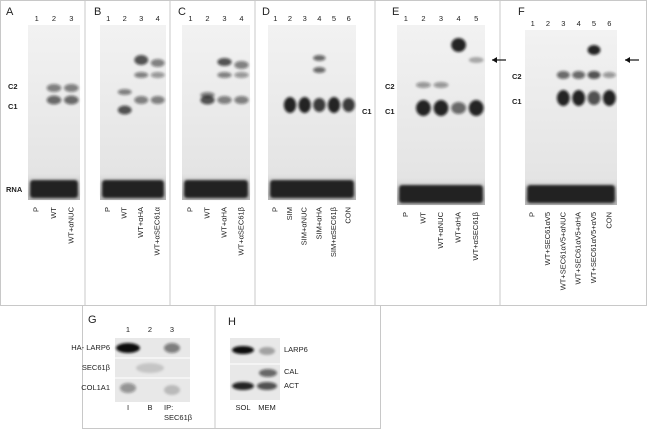  I want to click on lane-label: WT+SEC61αV5, so click(547, 238).